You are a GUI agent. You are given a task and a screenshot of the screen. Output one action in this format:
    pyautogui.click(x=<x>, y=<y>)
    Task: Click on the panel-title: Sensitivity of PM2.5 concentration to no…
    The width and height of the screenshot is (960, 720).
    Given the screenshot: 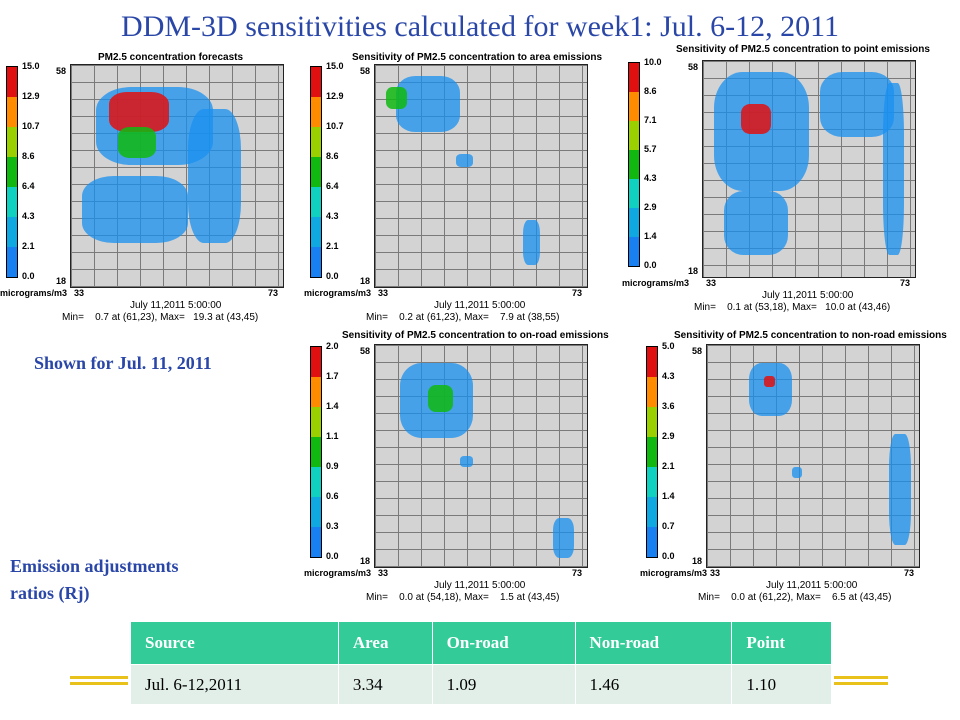 What is the action you would take?
    pyautogui.click(x=810, y=335)
    